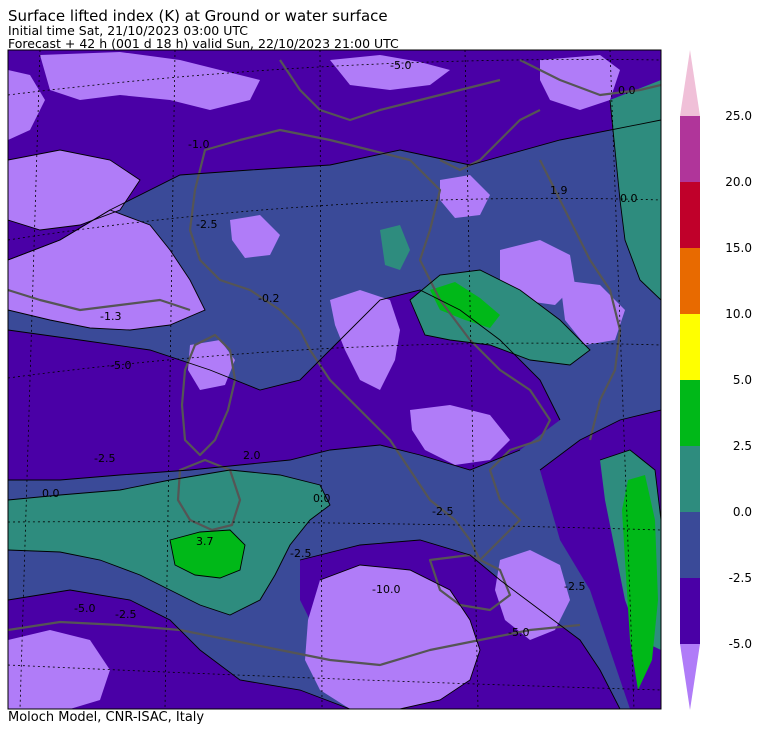  I want to click on contour-label: 1.9, so click(559, 190).